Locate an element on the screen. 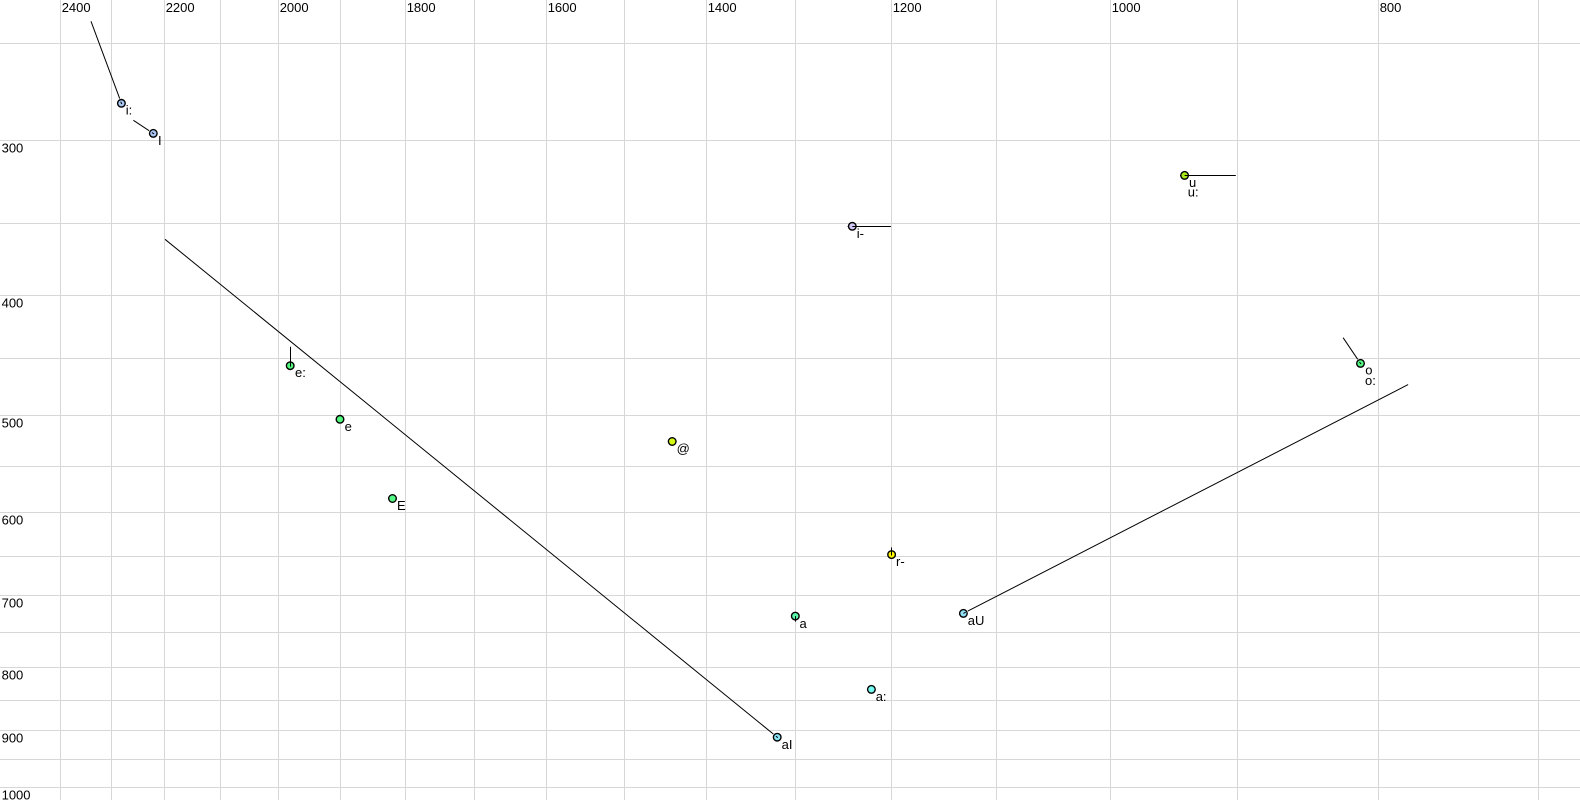  svg-text: 2000 is located at coordinates (294, 7).